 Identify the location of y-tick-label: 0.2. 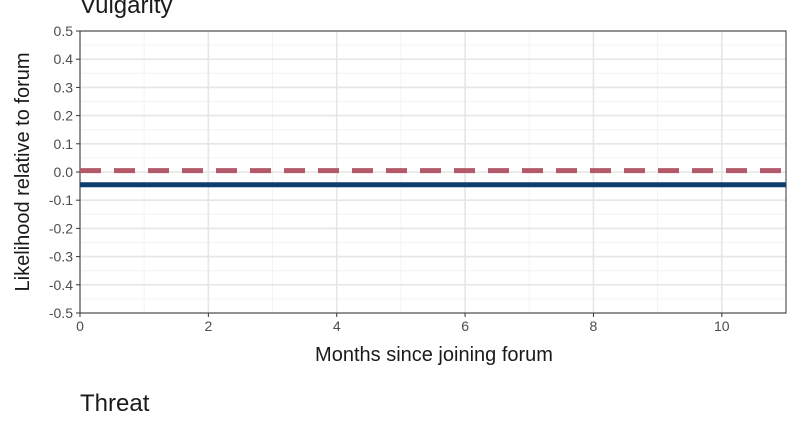
(64, 116).